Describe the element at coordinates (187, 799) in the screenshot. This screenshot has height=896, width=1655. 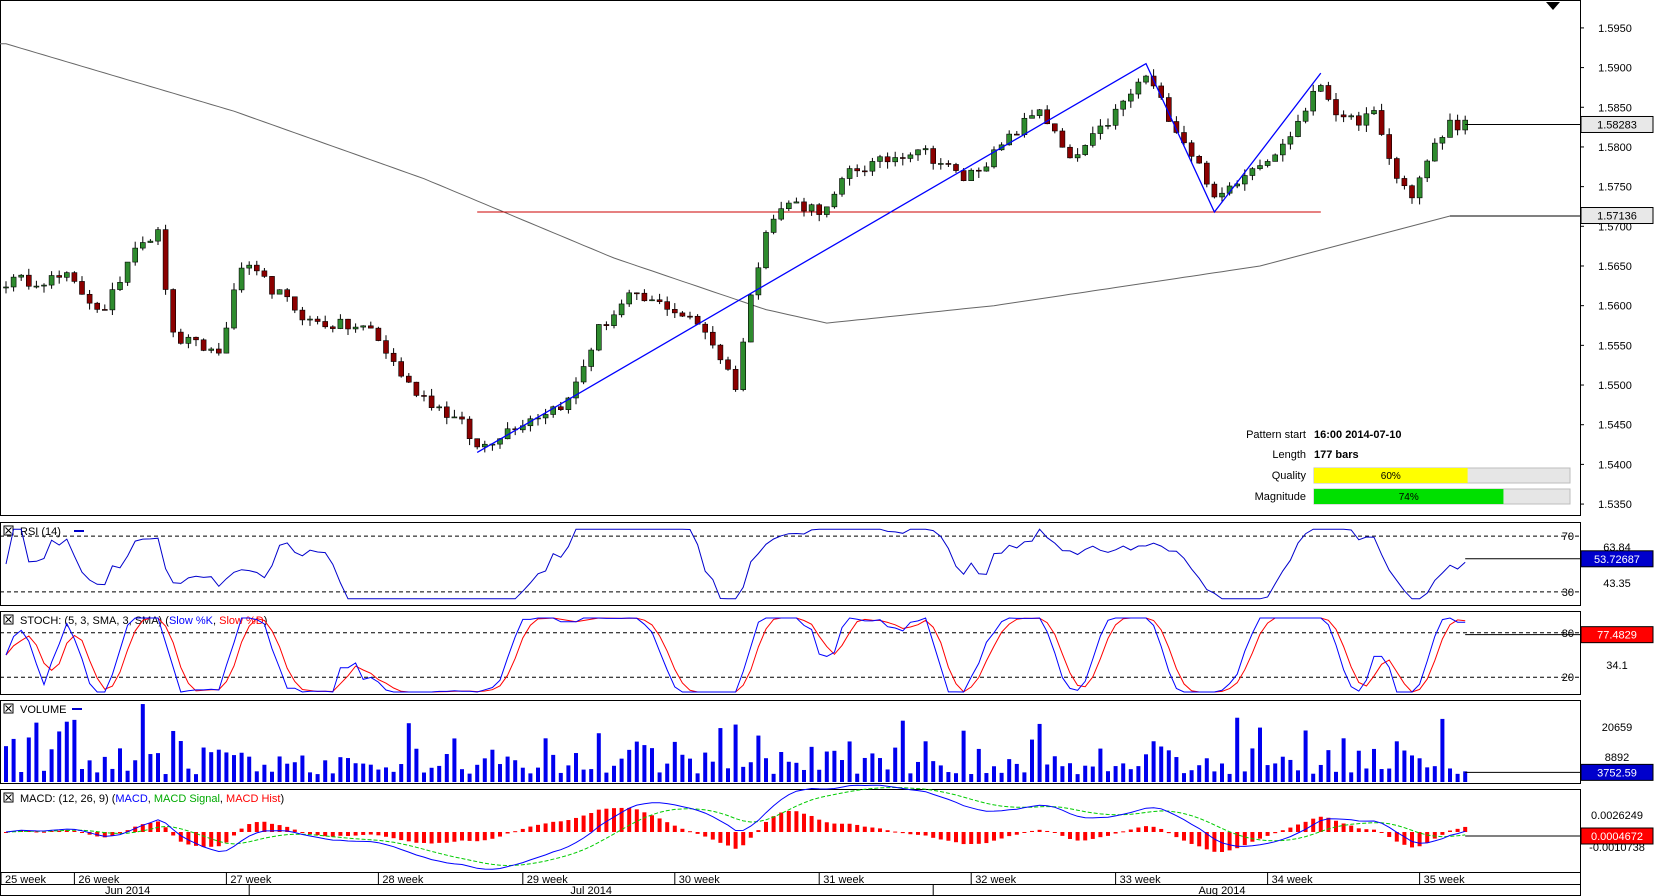
I see `macd-signal-name: MACD Signal` at that location.